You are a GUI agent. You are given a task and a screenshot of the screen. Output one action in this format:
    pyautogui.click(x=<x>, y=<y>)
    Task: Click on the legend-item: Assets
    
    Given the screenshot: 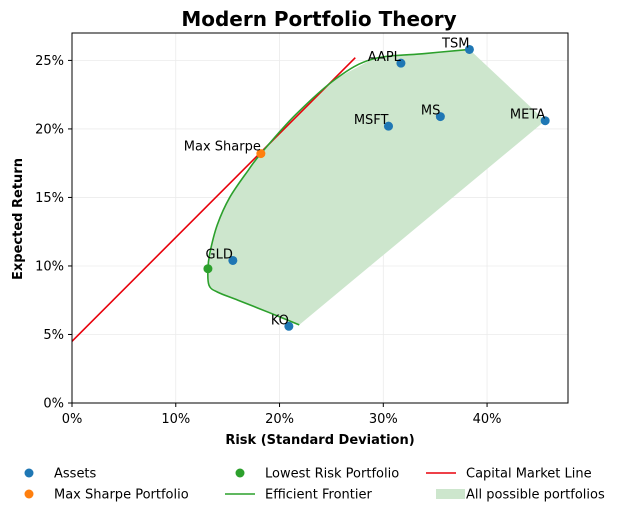 What is the action you would take?
    pyautogui.click(x=60, y=474)
    